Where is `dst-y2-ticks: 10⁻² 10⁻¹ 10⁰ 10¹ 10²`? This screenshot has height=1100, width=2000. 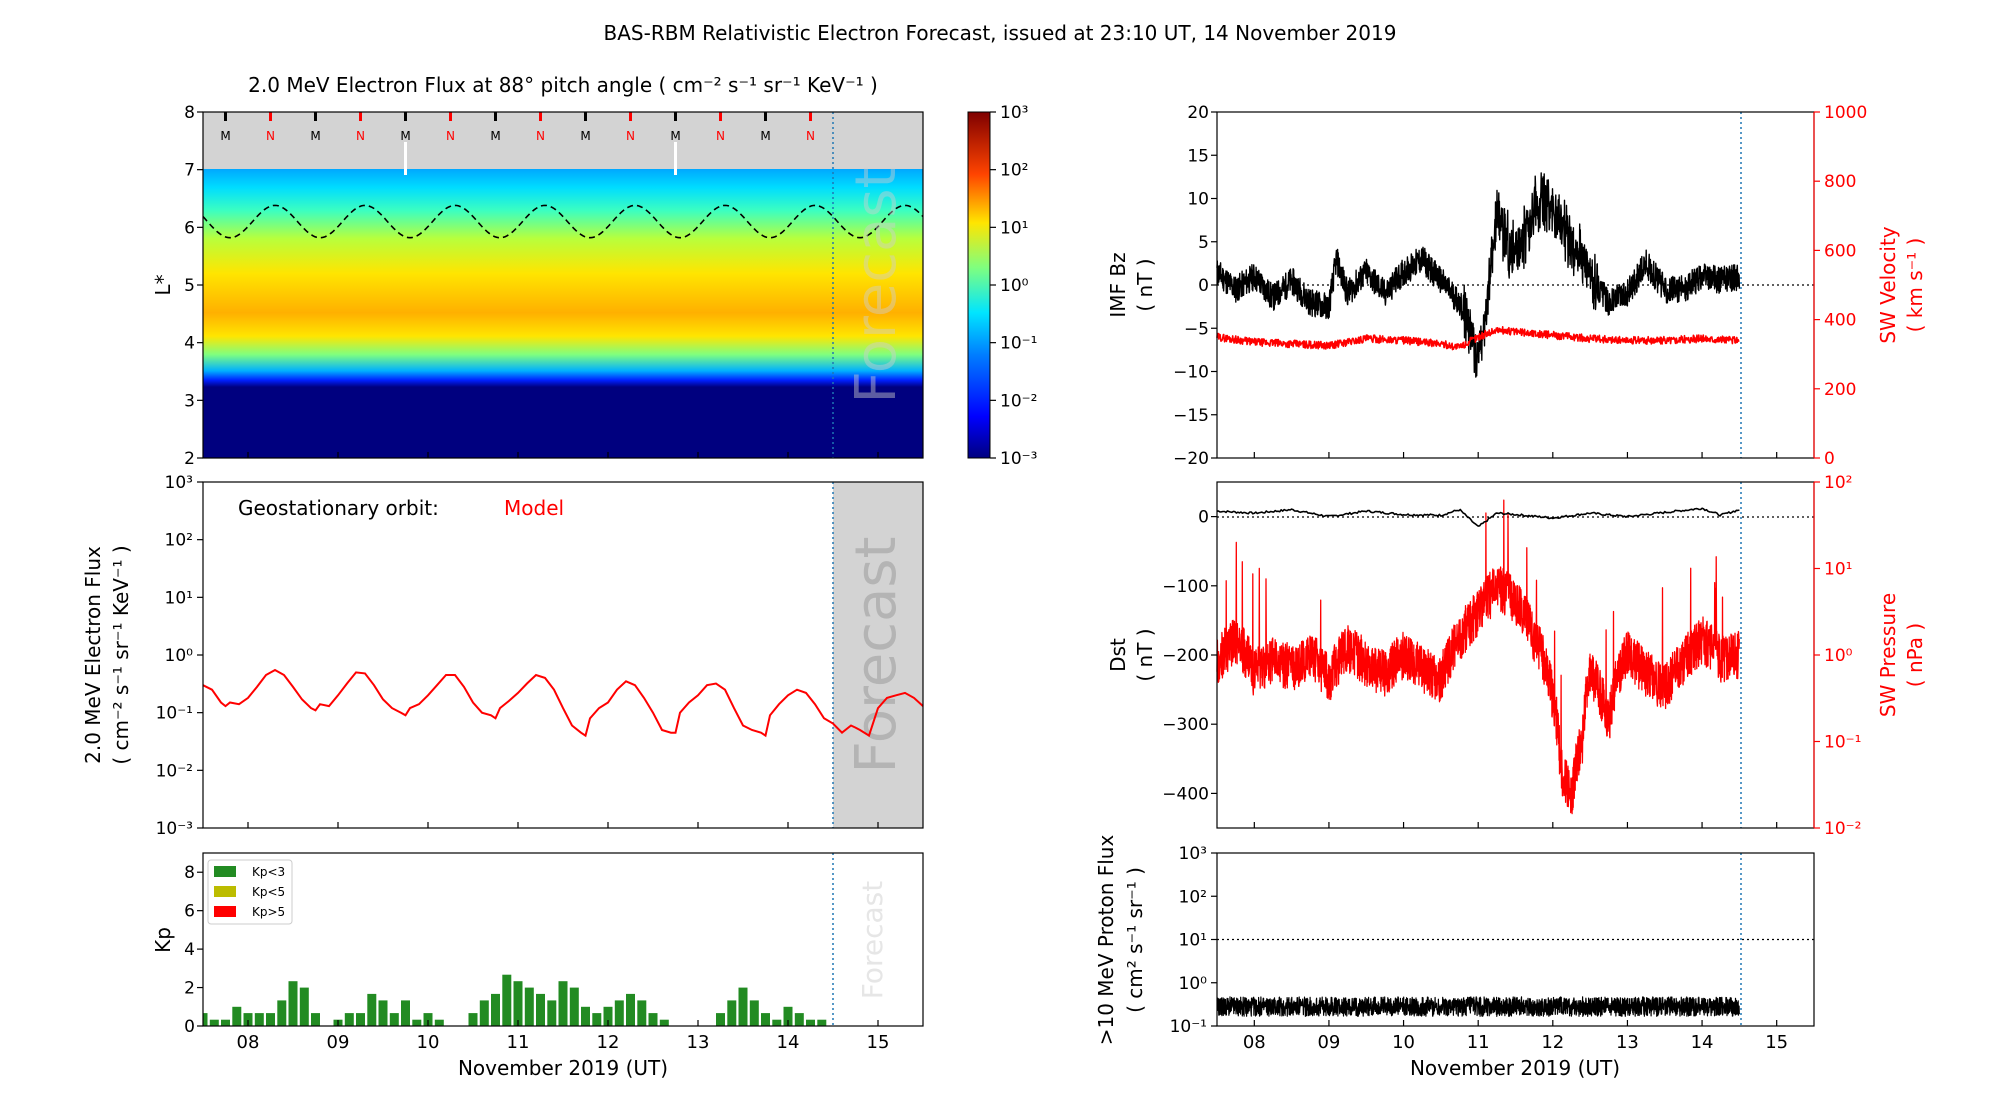
dst-y2-ticks: 10⁻² 10⁻¹ 10⁰ 10¹ 10² is located at coordinates (1837, 656).